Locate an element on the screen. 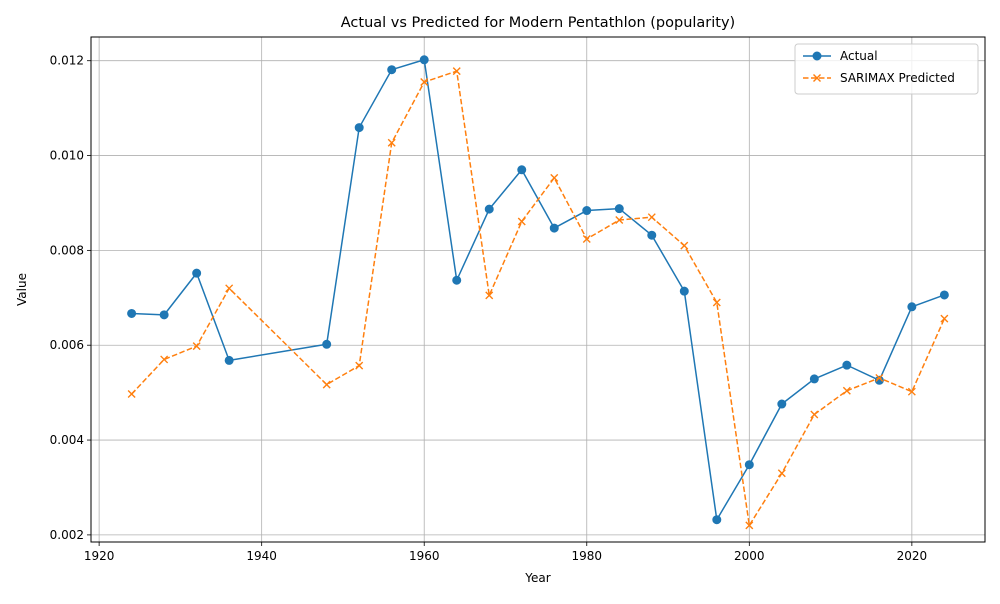  legend-box is located at coordinates (886, 69).